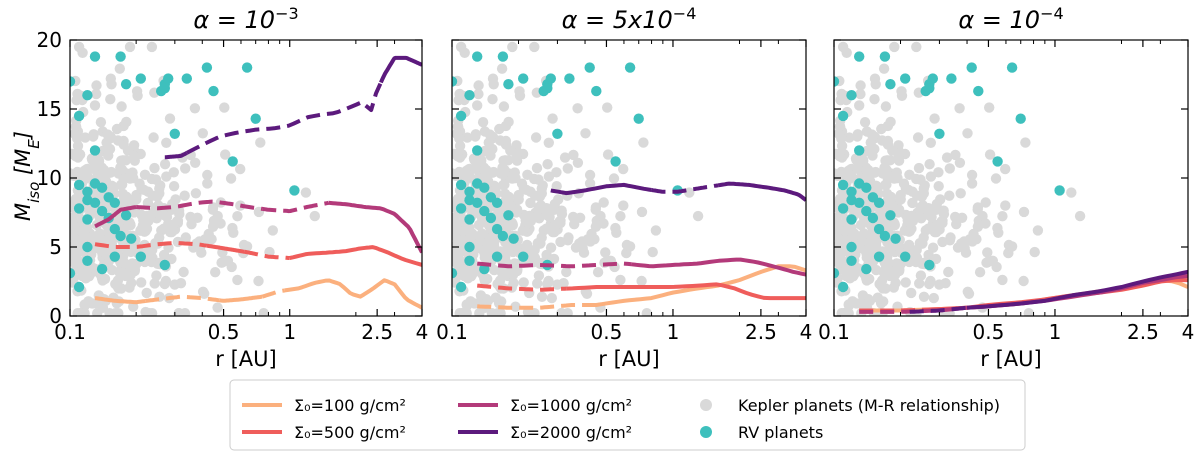 This screenshot has width=1200, height=455. What do you see at coordinates (899, 311) in the screenshot?
I see `curve-sigma1000-dashed` at bounding box center [899, 311].